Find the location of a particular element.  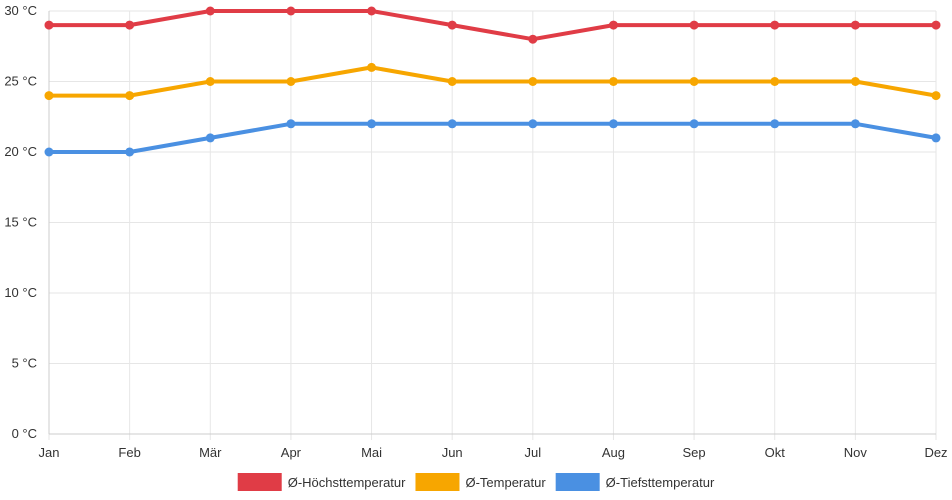

x-tick-label: Sep is located at coordinates (694, 452).